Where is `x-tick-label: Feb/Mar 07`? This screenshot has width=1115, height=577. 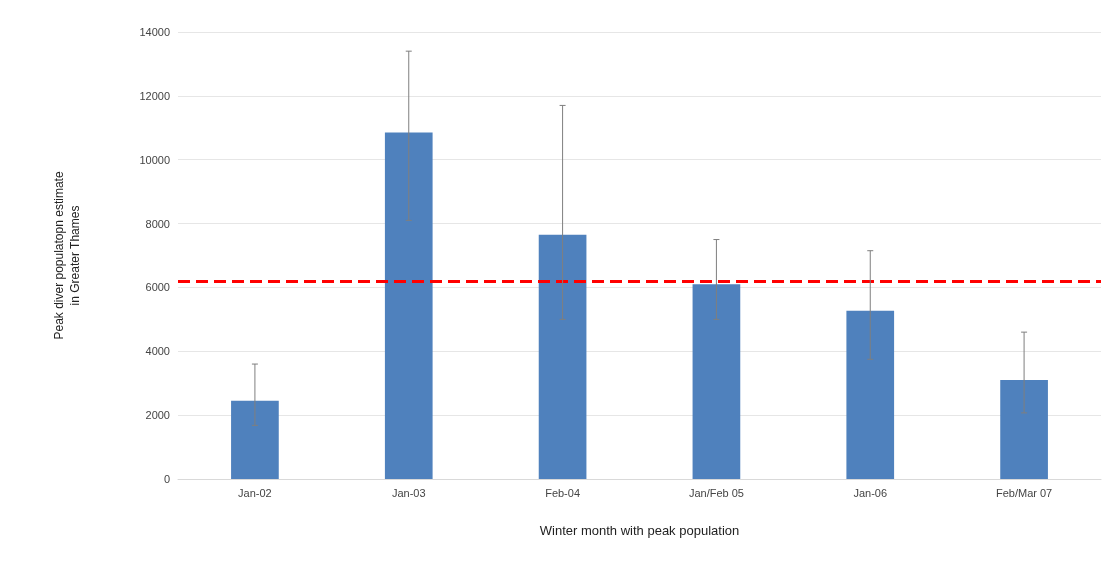 x-tick-label: Feb/Mar 07 is located at coordinates (1024, 492).